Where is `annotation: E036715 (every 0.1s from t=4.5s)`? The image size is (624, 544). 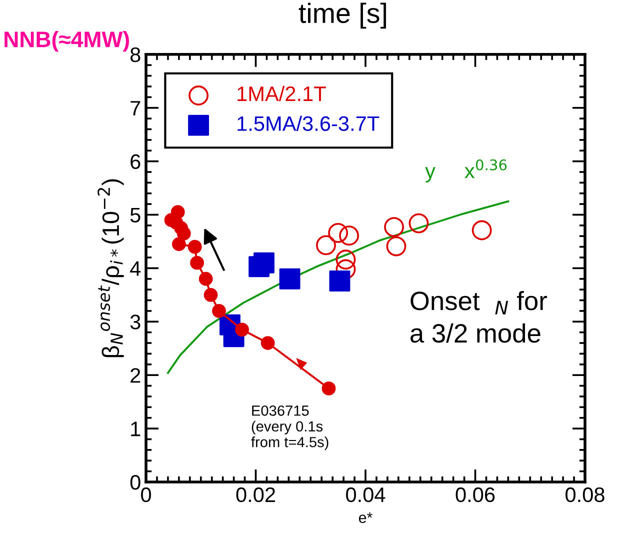
annotation: E036715 (every 0.1s from t=4.5s) is located at coordinates (289, 428).